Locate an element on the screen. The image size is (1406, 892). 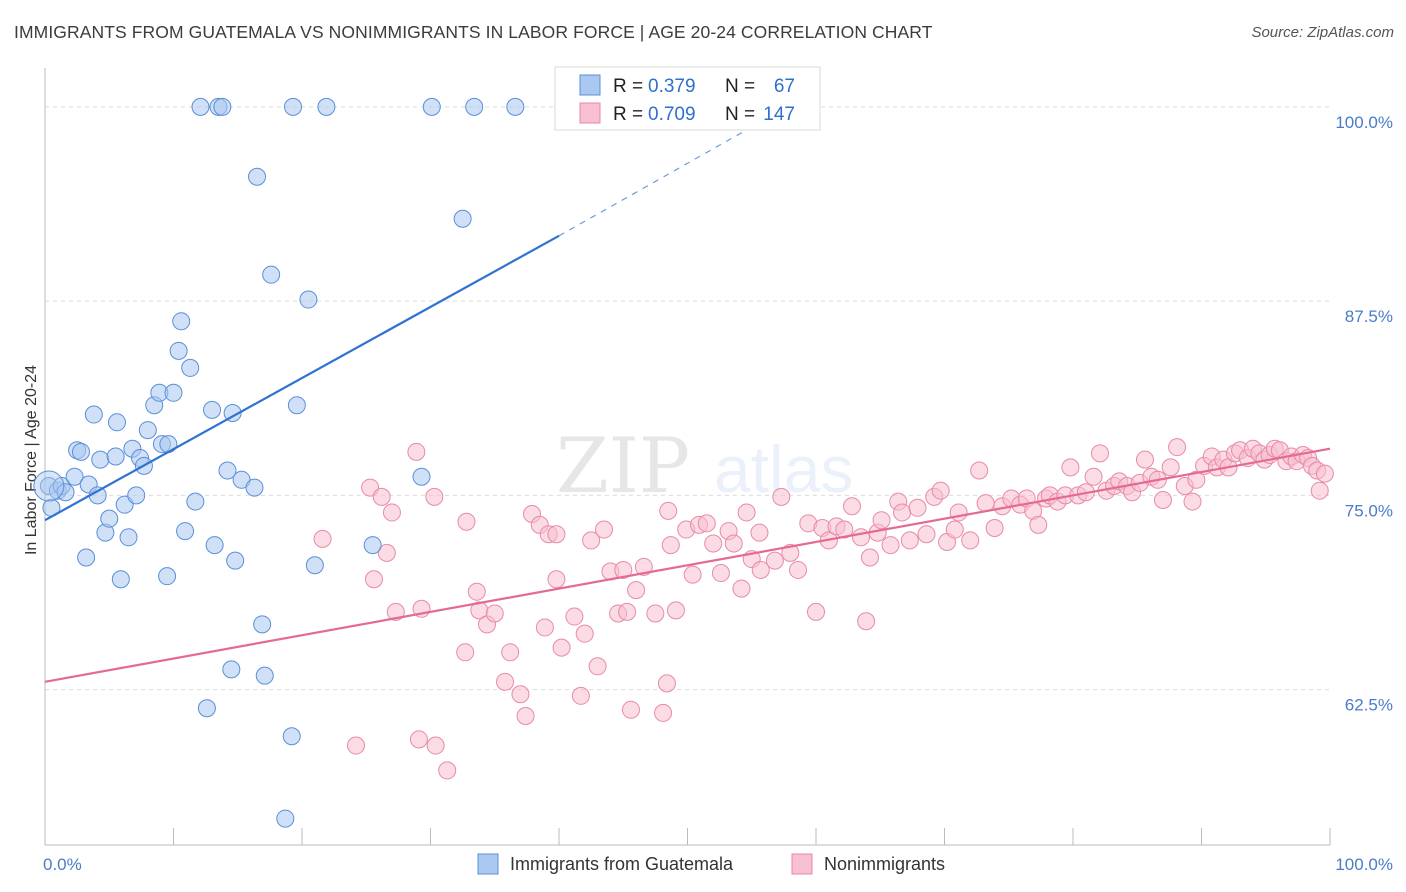
legend-r-value-1: 0.709 is located at coordinates (672, 114).